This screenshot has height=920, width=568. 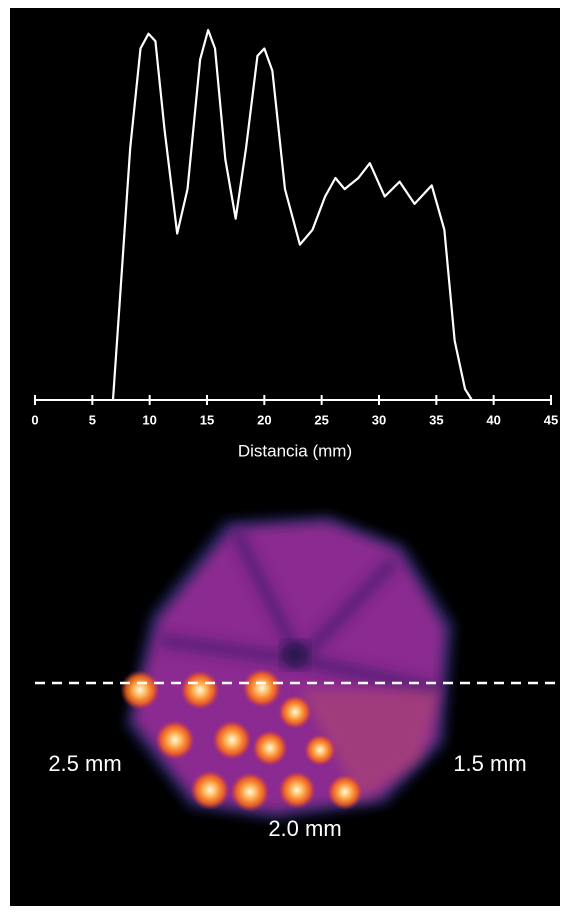 I want to click on x-tick-label: 10, so click(x=149, y=419).